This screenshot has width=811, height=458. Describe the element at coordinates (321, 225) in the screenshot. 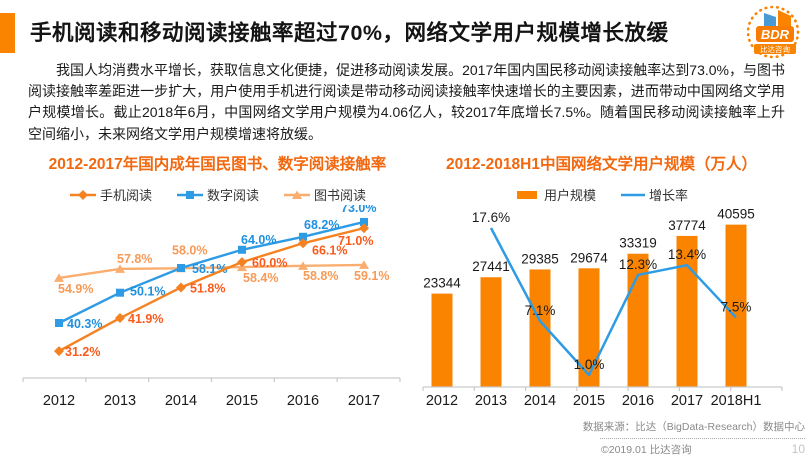

I see `svg-text: 68.2%` at that location.